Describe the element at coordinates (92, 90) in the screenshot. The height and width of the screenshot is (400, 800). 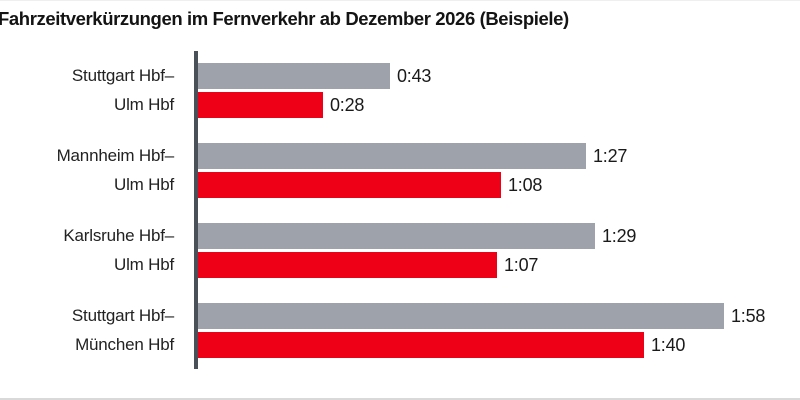
I see `category-label: Stuttgart Hbf– Ulm Hbf` at that location.